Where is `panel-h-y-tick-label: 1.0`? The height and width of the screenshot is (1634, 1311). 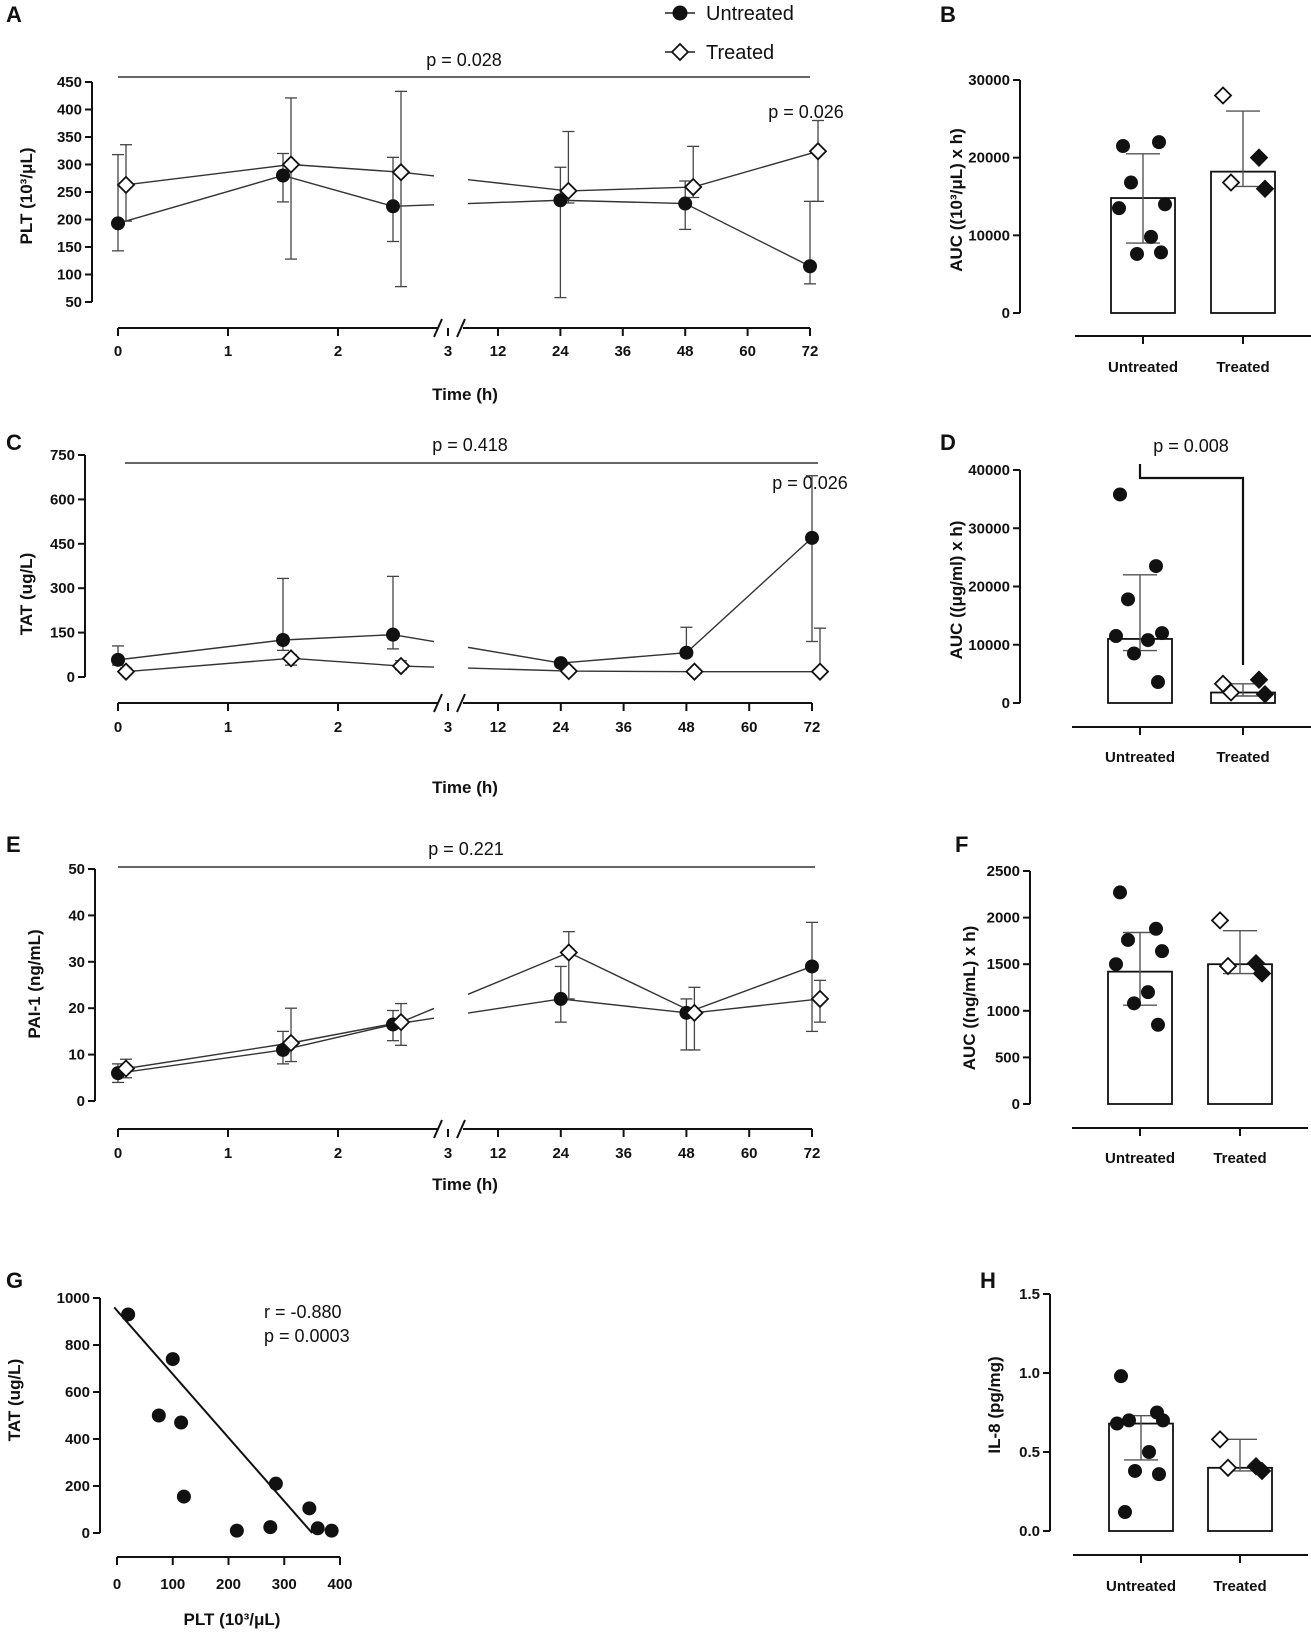 panel-h-y-tick-label: 1.0 is located at coordinates (1029, 1373).